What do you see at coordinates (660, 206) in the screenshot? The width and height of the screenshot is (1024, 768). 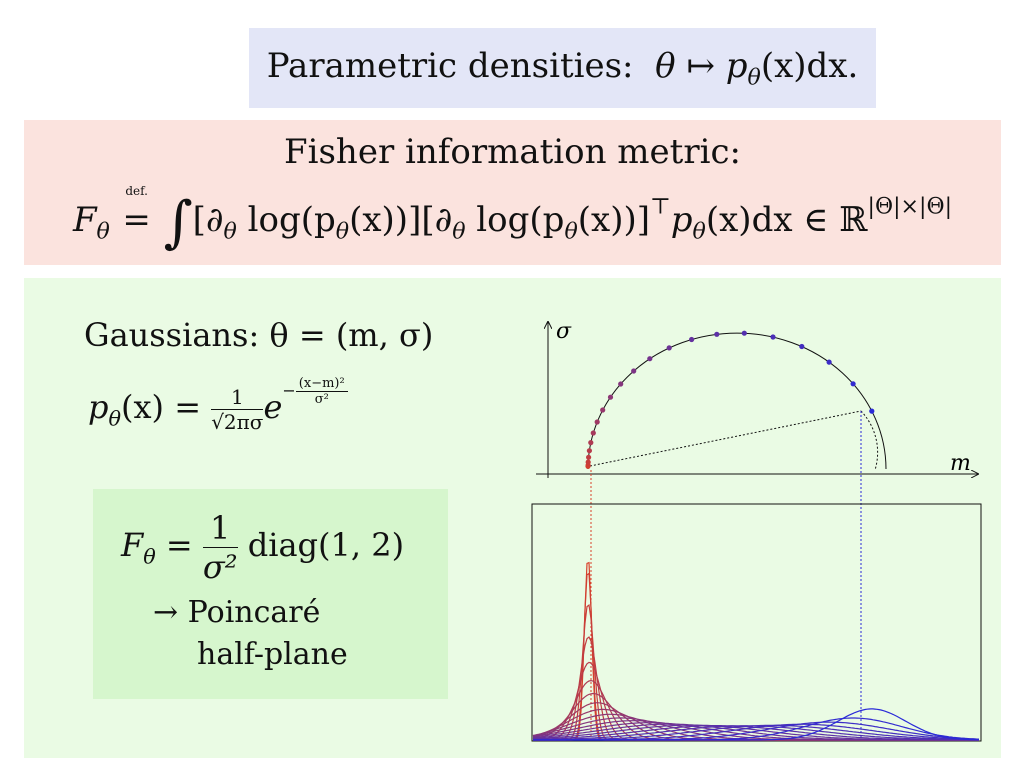 I see `transpose: ⊤` at bounding box center [660, 206].